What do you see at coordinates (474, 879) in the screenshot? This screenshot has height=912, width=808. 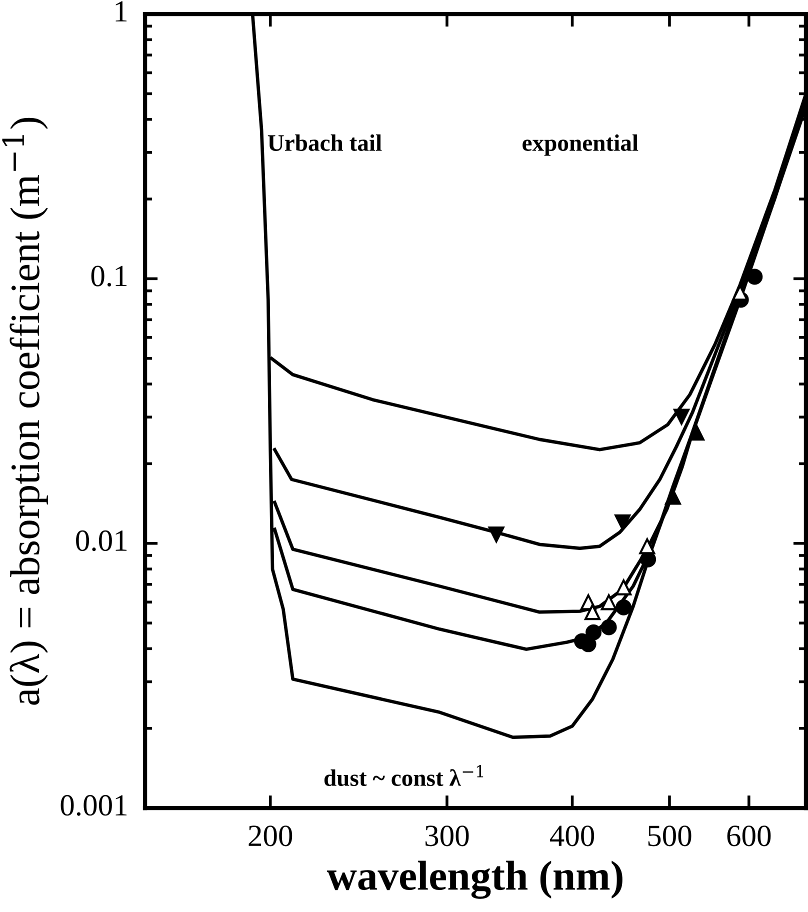 I see `x-axis-title: wavelength (nm)` at bounding box center [474, 879].